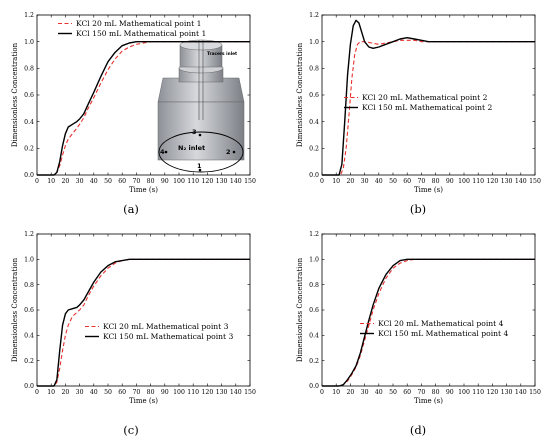 This screenshot has height=441, width=550. What do you see at coordinates (199, 166) in the screenshot?
I see `measurement-point-label: 1` at bounding box center [199, 166].